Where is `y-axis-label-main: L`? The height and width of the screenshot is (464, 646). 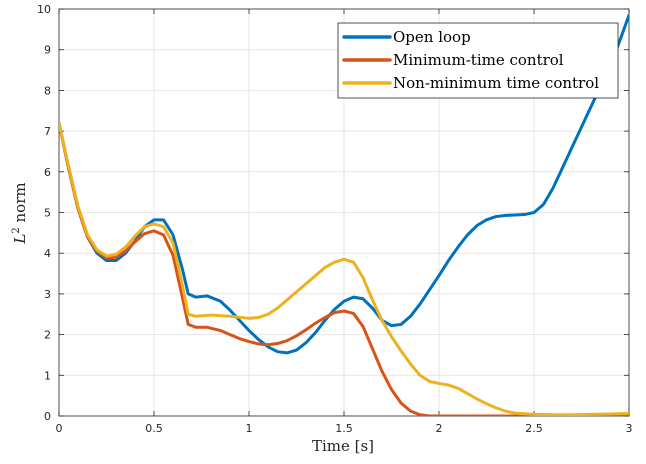
y-axis-label-main: L is located at coordinates (20, 239).